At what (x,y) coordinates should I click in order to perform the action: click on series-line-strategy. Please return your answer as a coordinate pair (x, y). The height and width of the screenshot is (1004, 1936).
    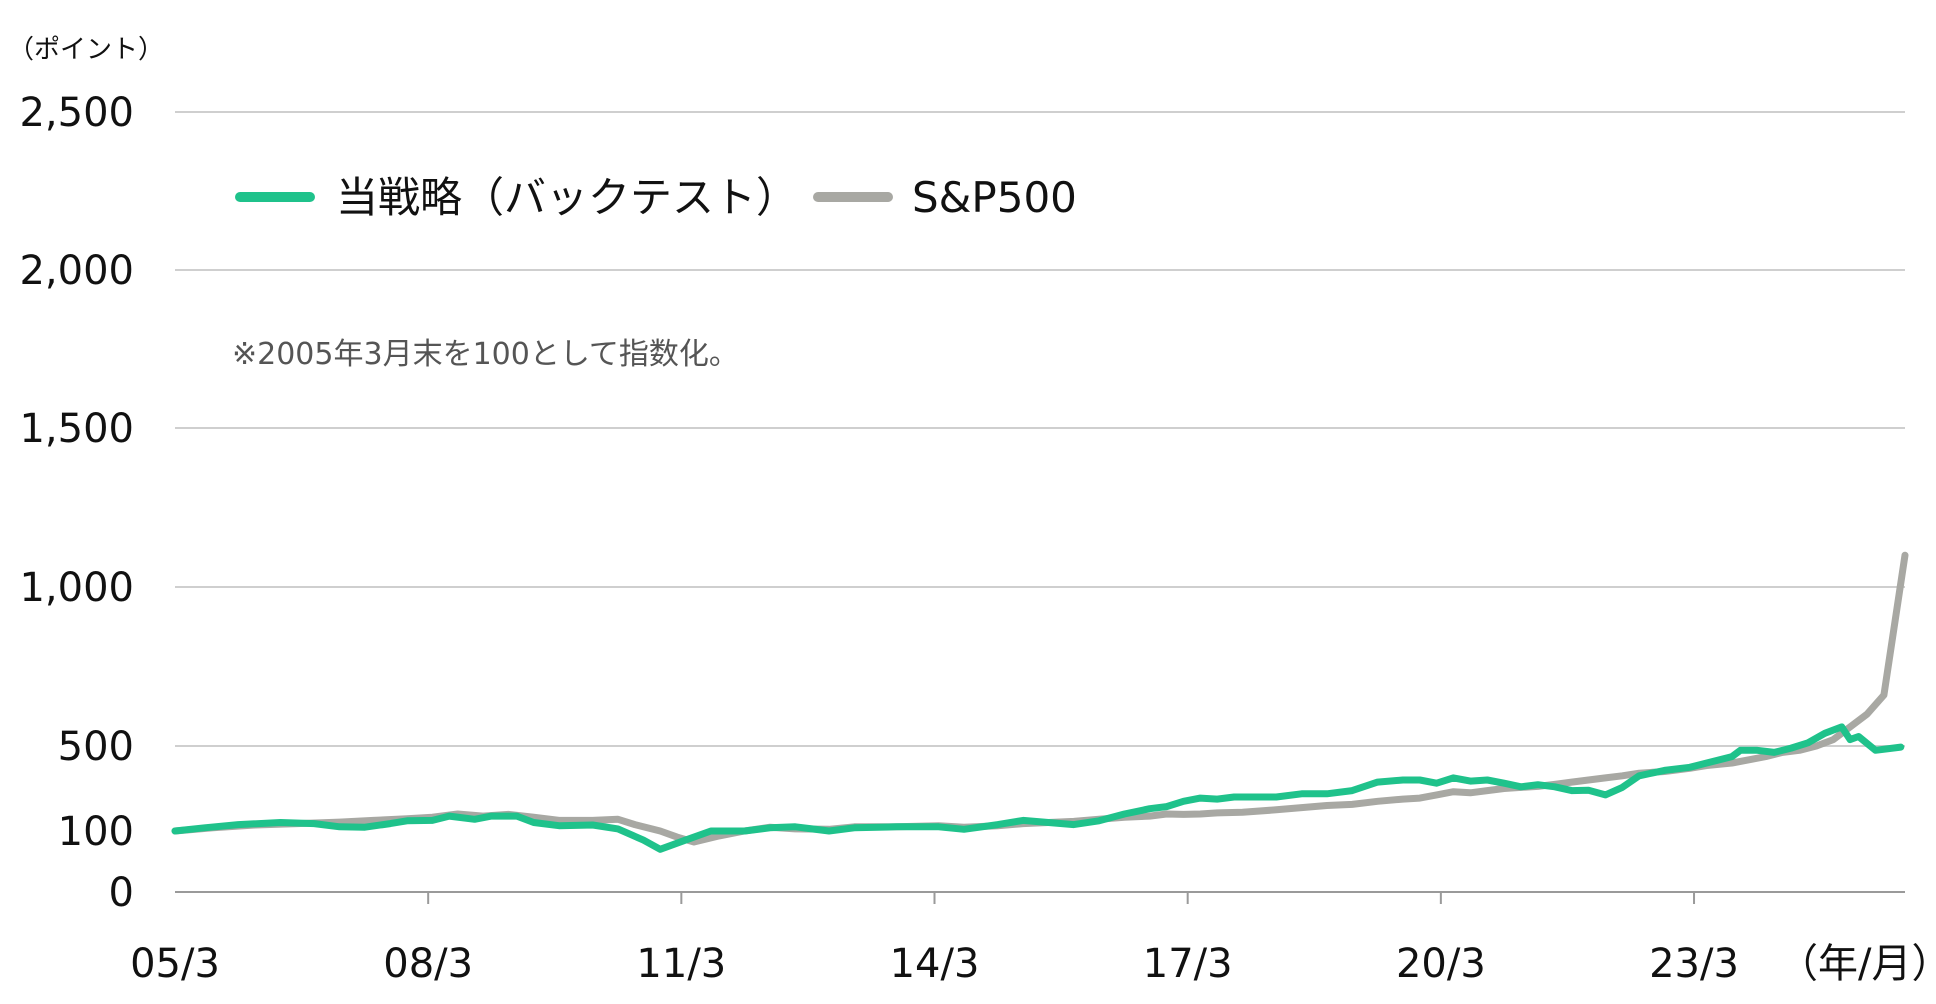
    Looking at the image, I should click on (1038, 788).